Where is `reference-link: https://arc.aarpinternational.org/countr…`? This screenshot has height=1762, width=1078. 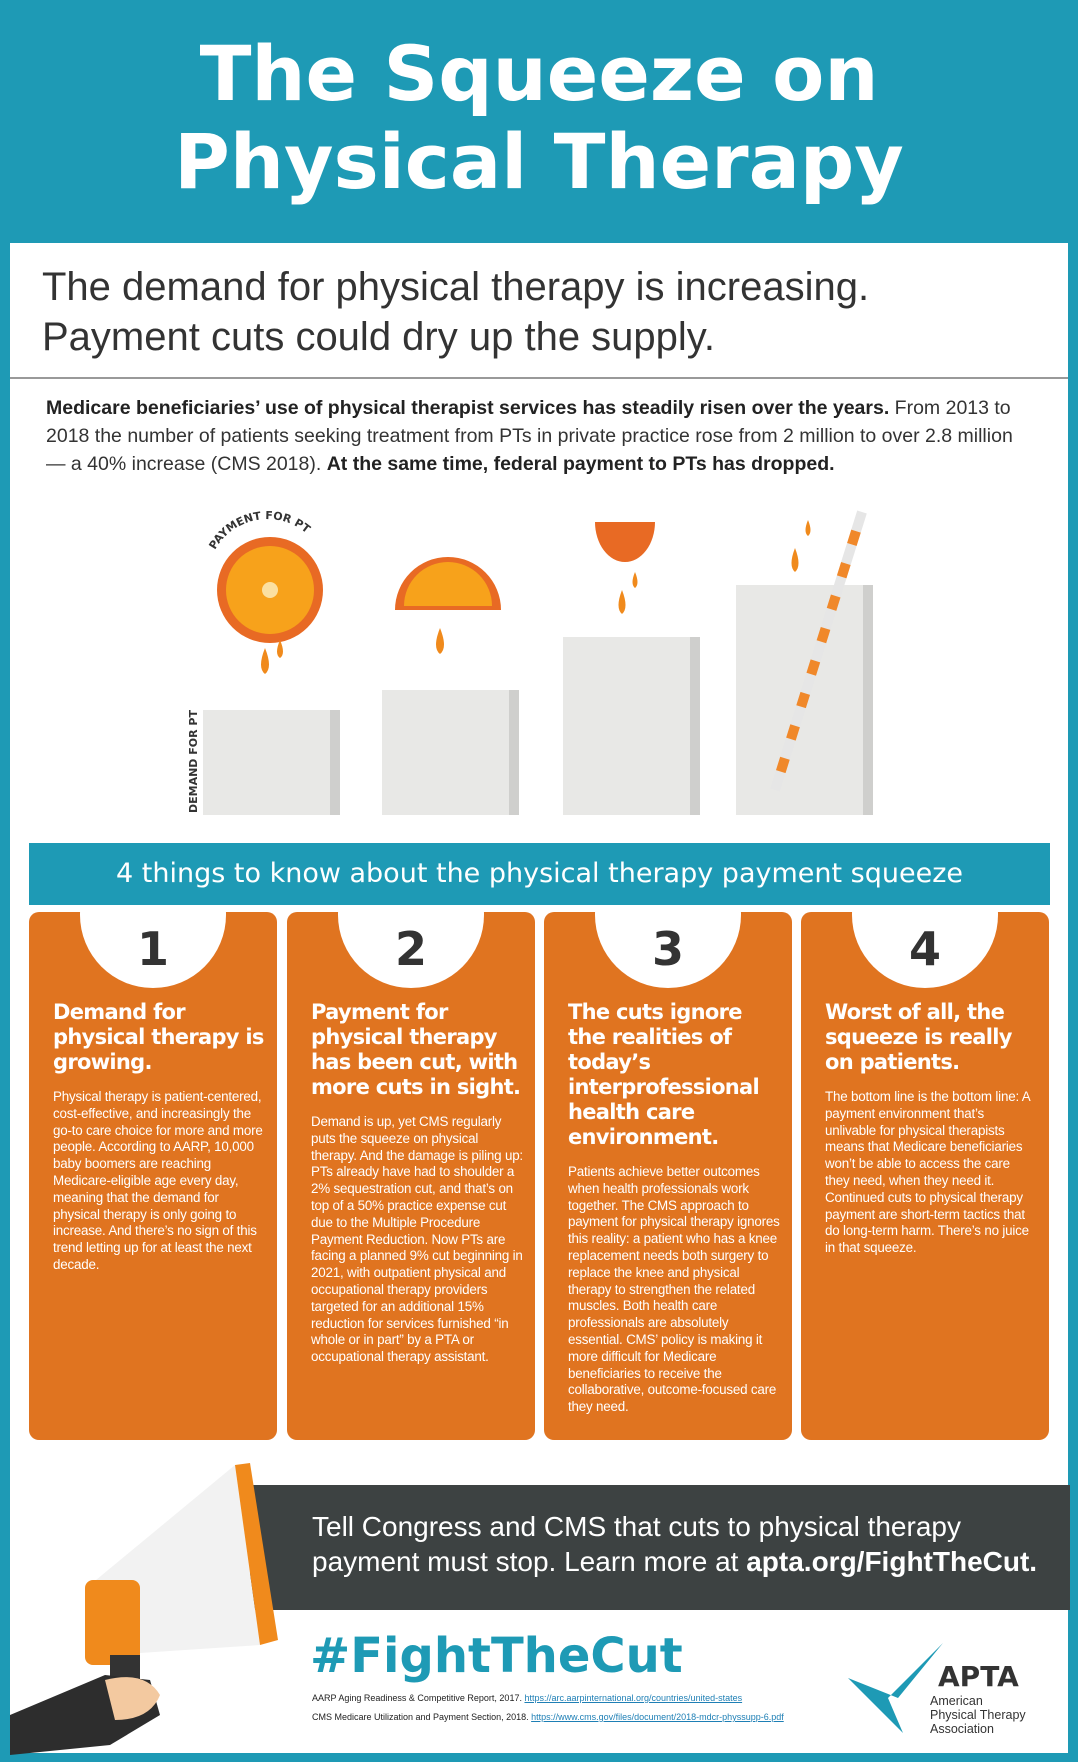 reference-link: https://arc.aarpinternational.org/countr… is located at coordinates (633, 1698).